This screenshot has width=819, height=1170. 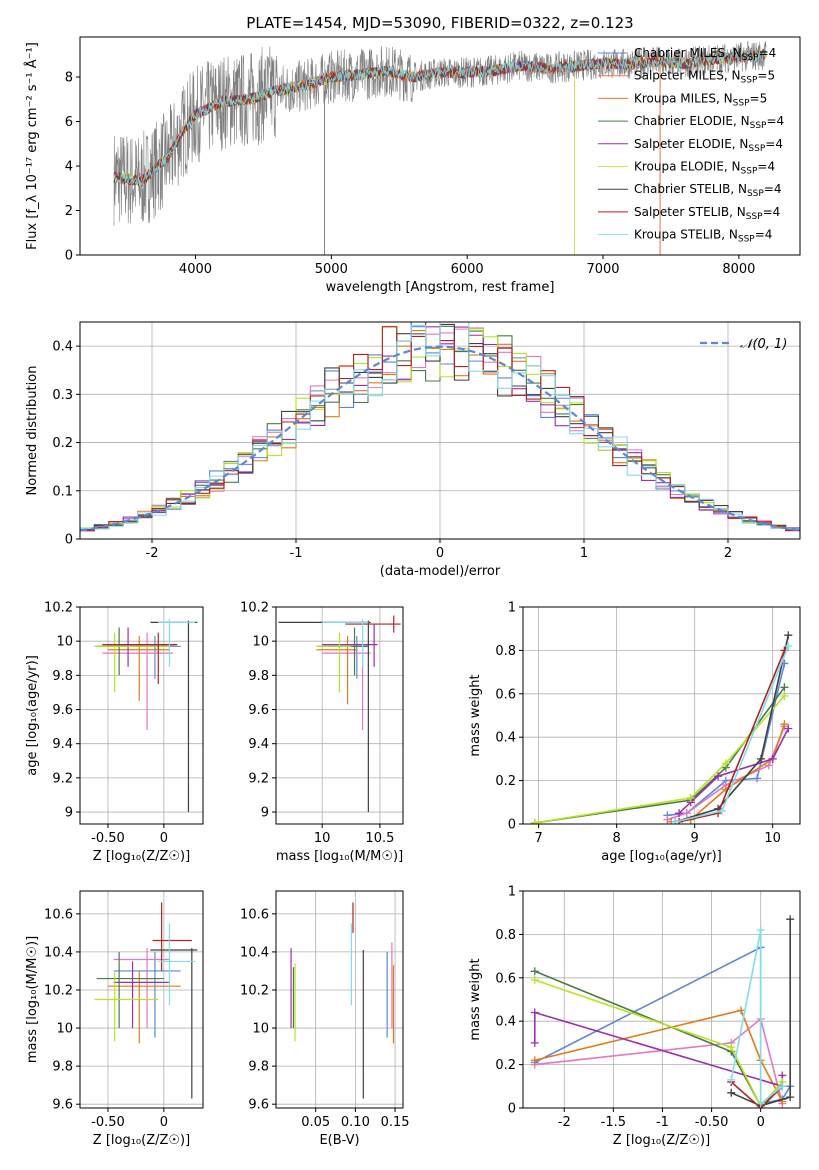 What do you see at coordinates (152, 553) in the screenshot?
I see `x-tick-label: -2` at bounding box center [152, 553].